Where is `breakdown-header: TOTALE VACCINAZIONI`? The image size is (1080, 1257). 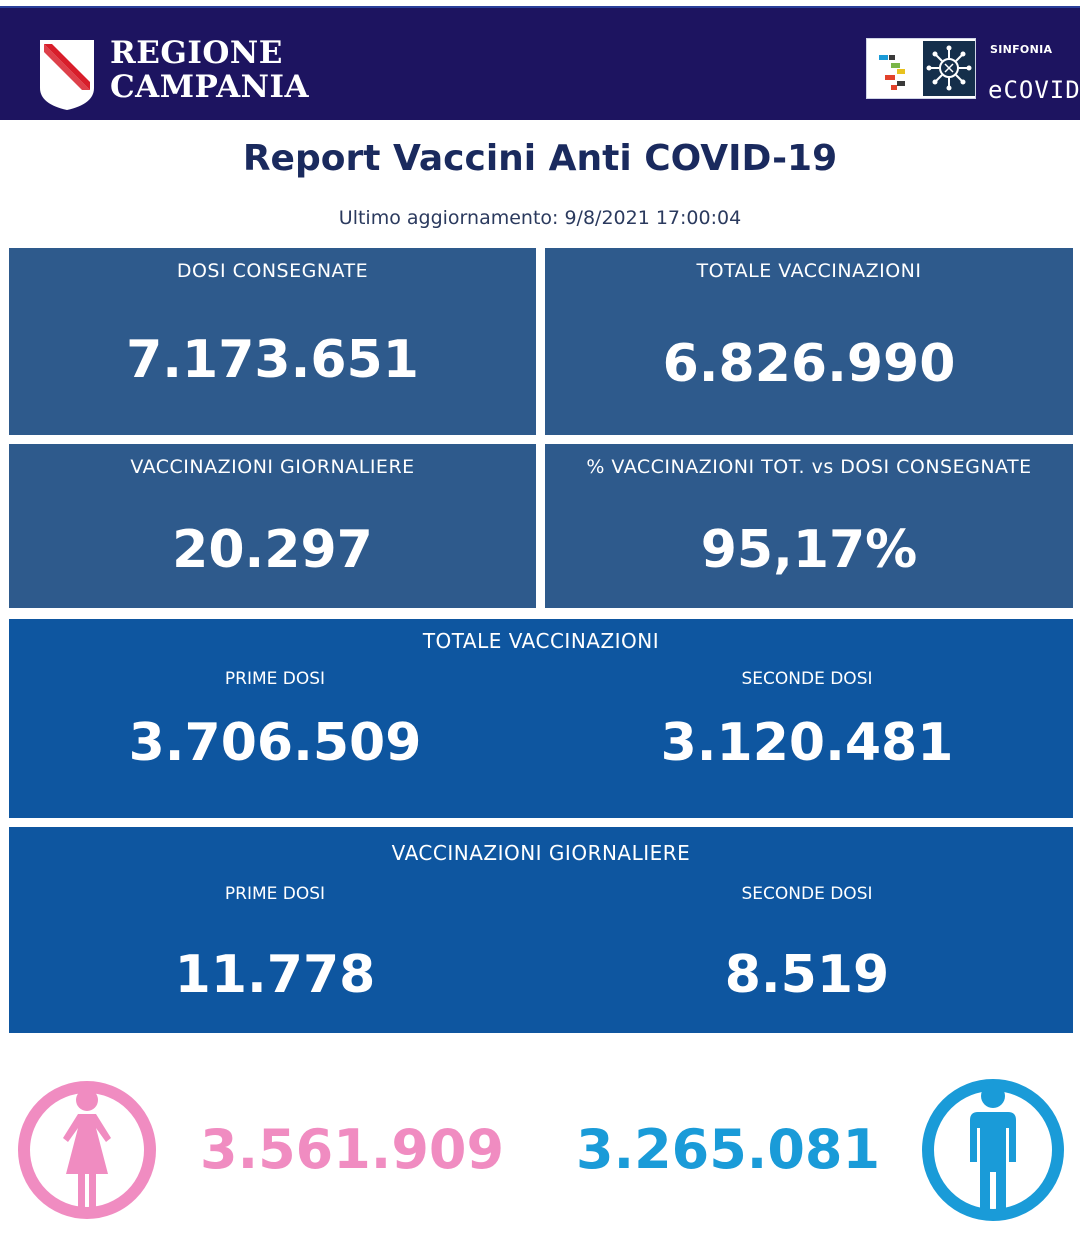
breakdown-header: TOTALE VACCINAZIONI is located at coordinates (541, 641).